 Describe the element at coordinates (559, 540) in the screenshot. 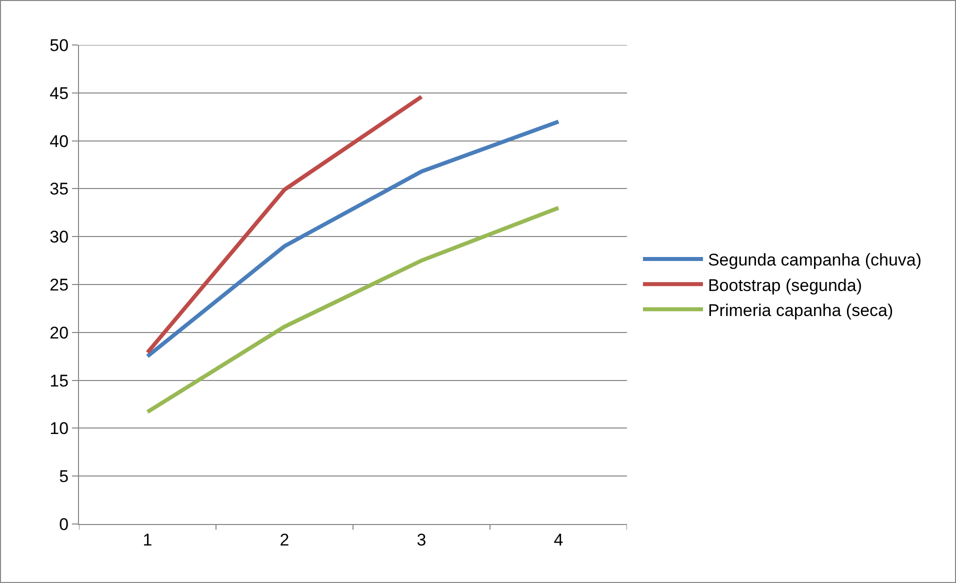

I see `x-tick-label: 4` at that location.